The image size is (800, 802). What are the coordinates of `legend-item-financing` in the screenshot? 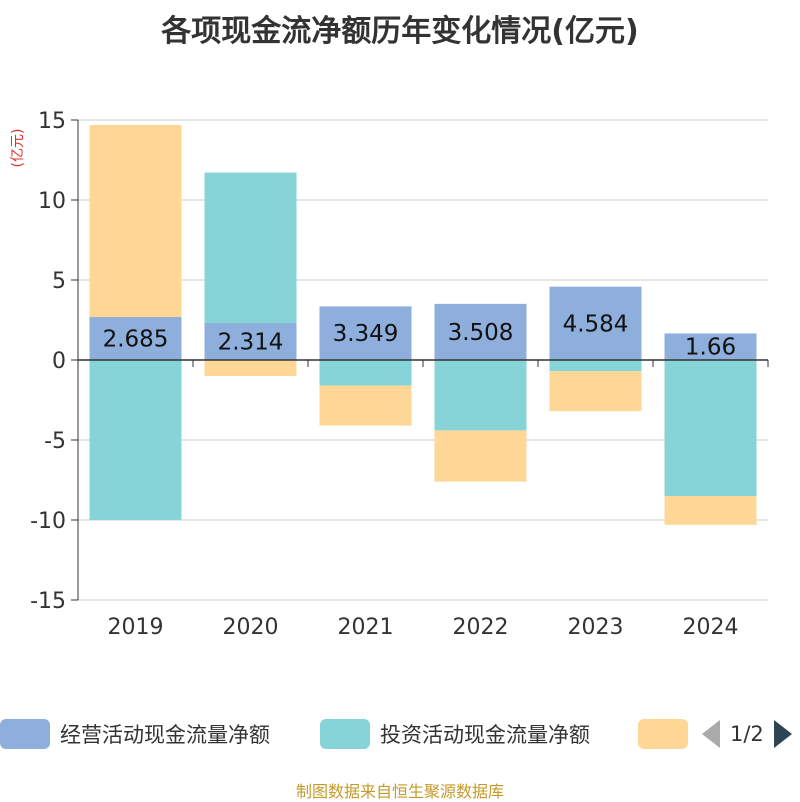 It's located at (668, 734).